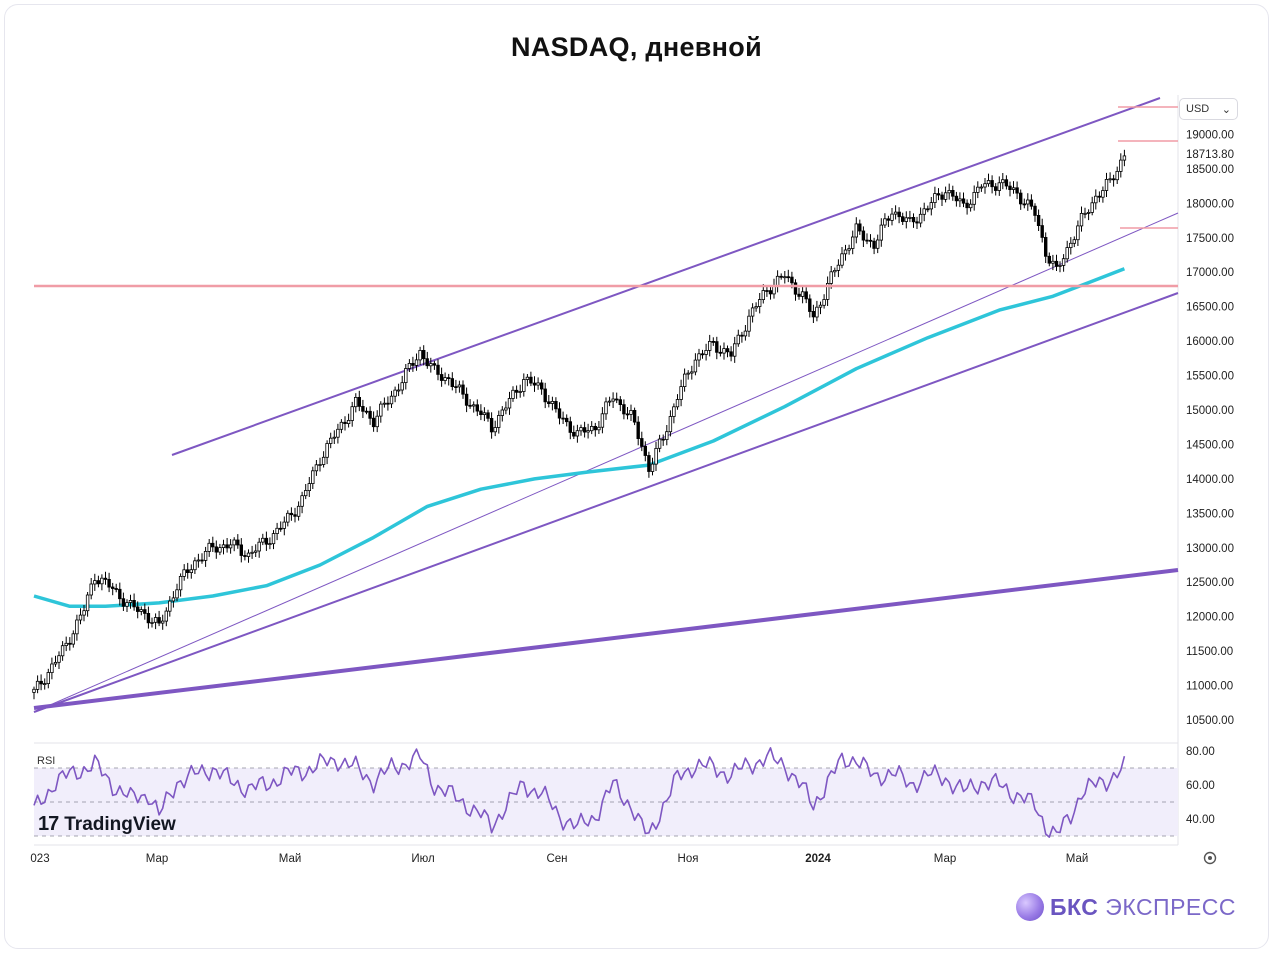  Describe the element at coordinates (1210, 858) in the screenshot. I see `gear-icon` at that location.